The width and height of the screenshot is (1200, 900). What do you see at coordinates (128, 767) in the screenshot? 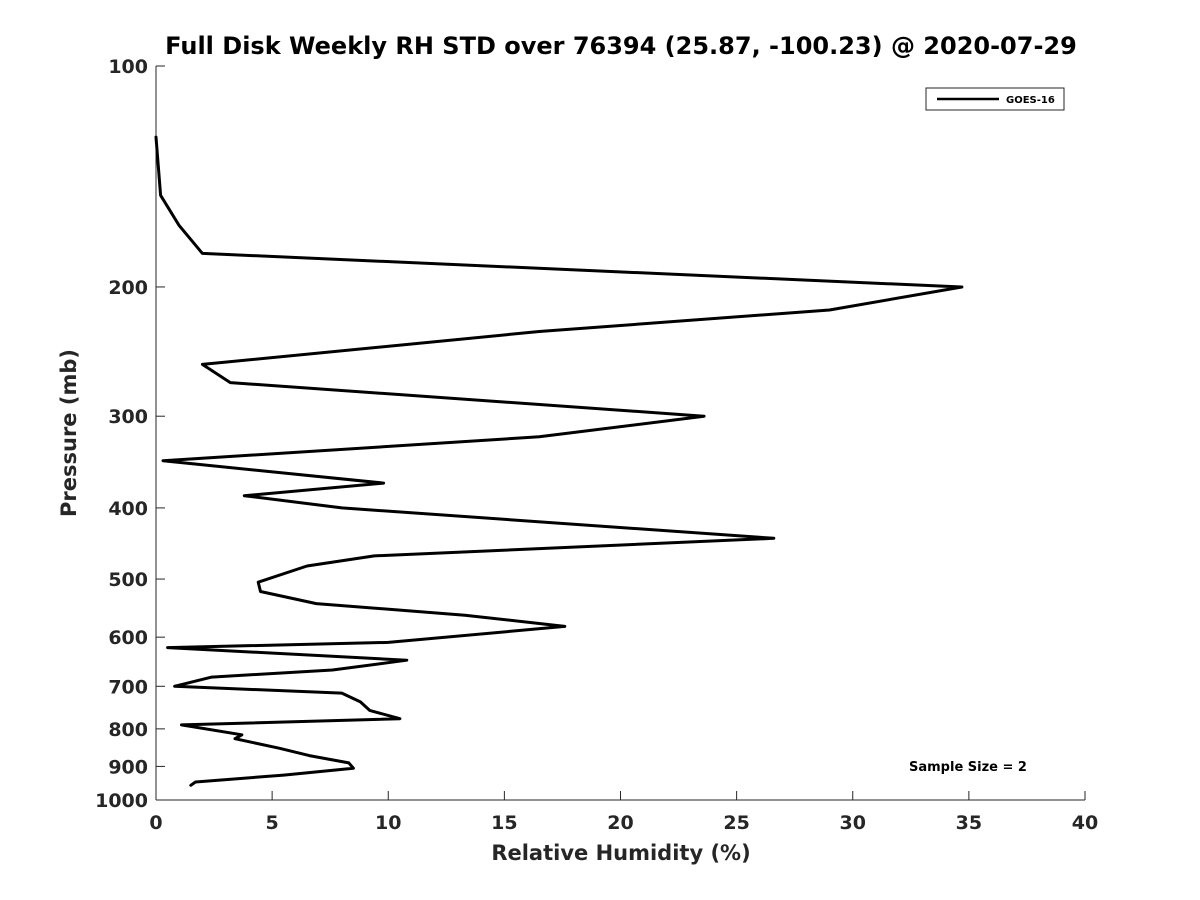
I see `y-tick-label: 900` at bounding box center [128, 767].